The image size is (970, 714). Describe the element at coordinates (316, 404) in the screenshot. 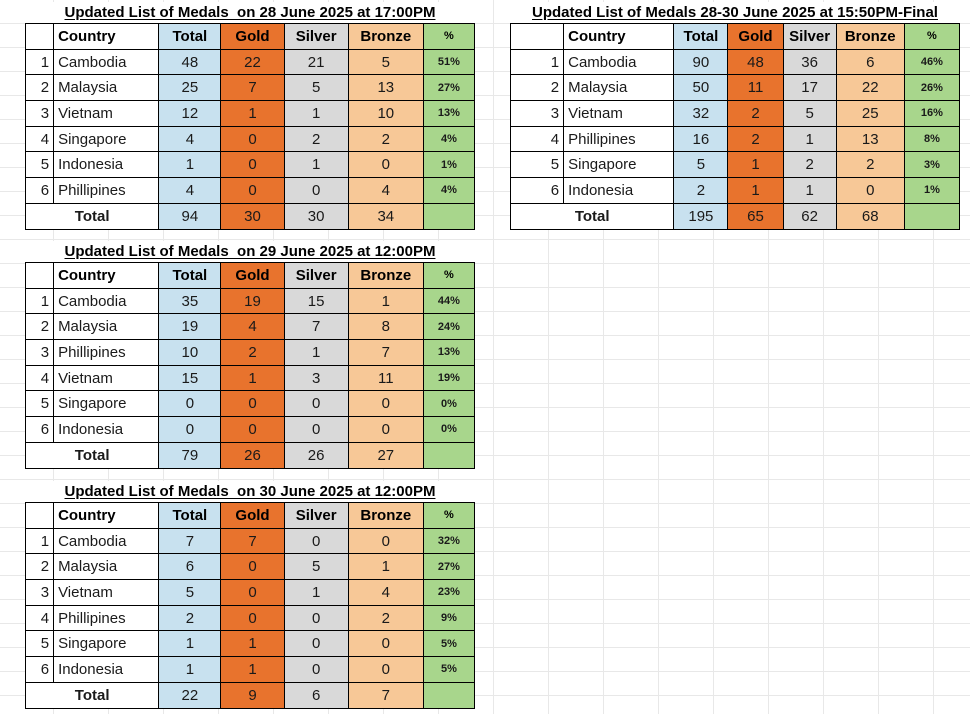

I see `cell-silver: 0` at that location.